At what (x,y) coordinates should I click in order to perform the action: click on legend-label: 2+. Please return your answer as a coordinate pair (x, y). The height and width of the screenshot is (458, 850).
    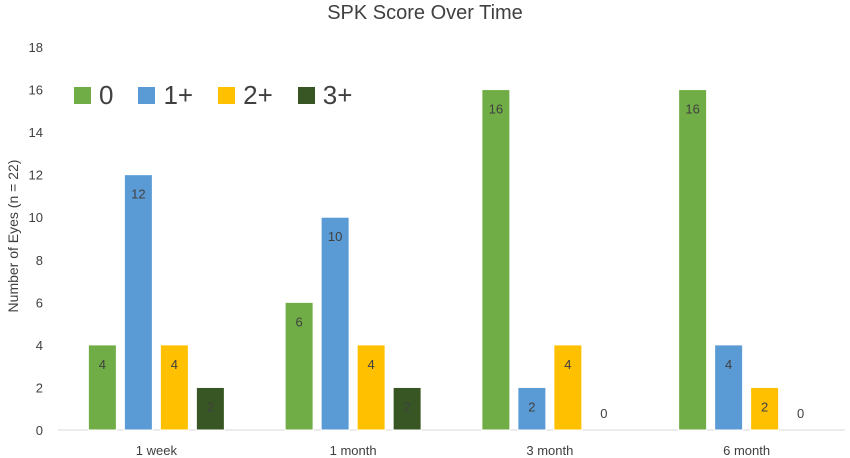
    Looking at the image, I should click on (258, 95).